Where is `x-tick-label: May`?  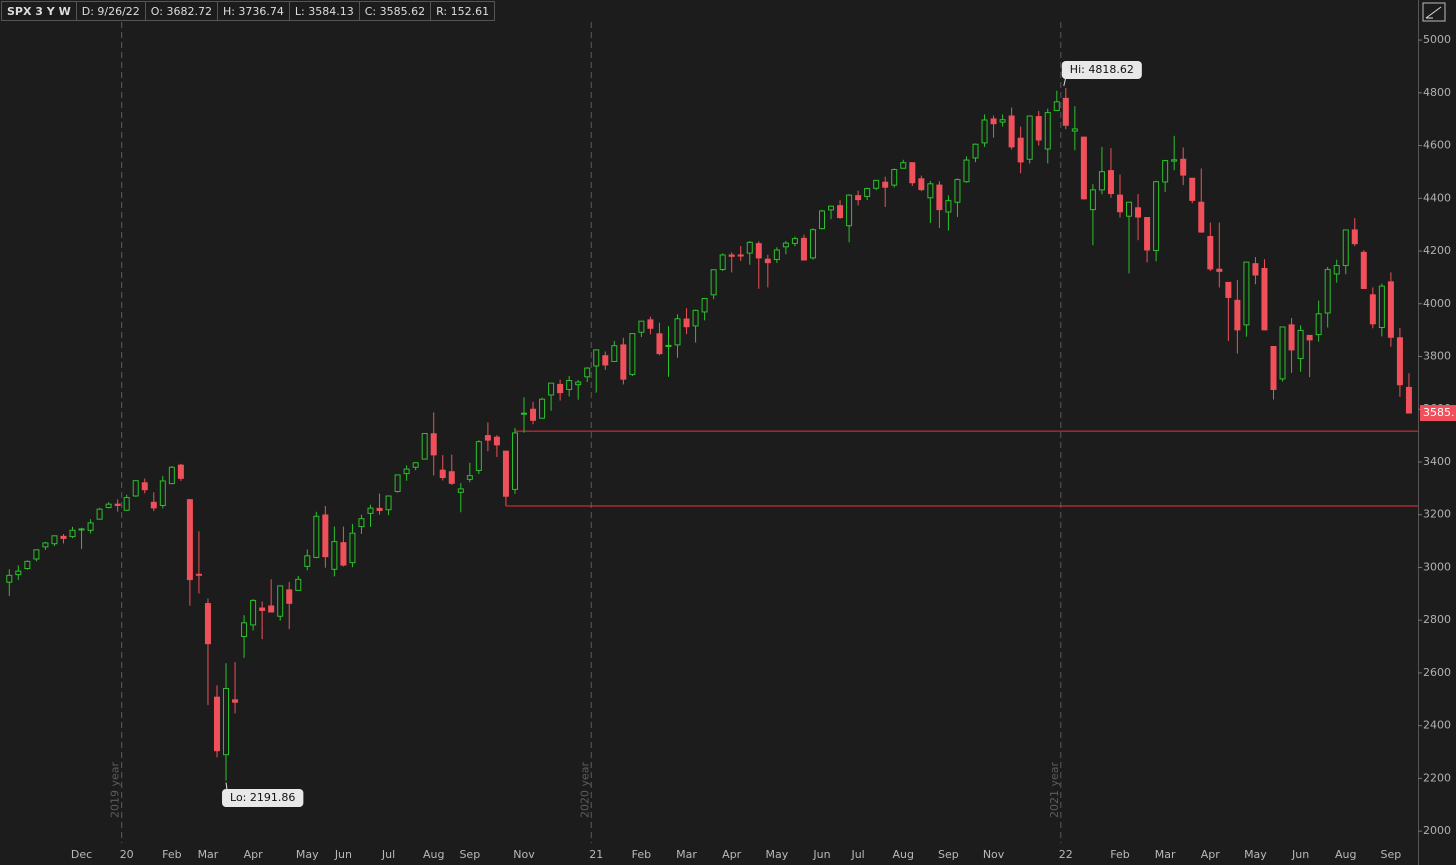
x-tick-label: May is located at coordinates (776, 854).